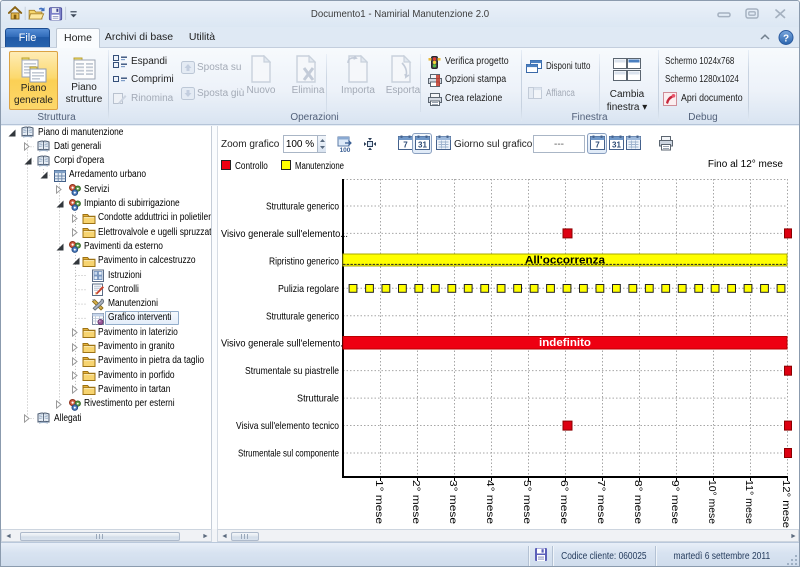 This screenshot has width=800, height=570. I want to click on svg-text: 8° mese, so click(637, 502).